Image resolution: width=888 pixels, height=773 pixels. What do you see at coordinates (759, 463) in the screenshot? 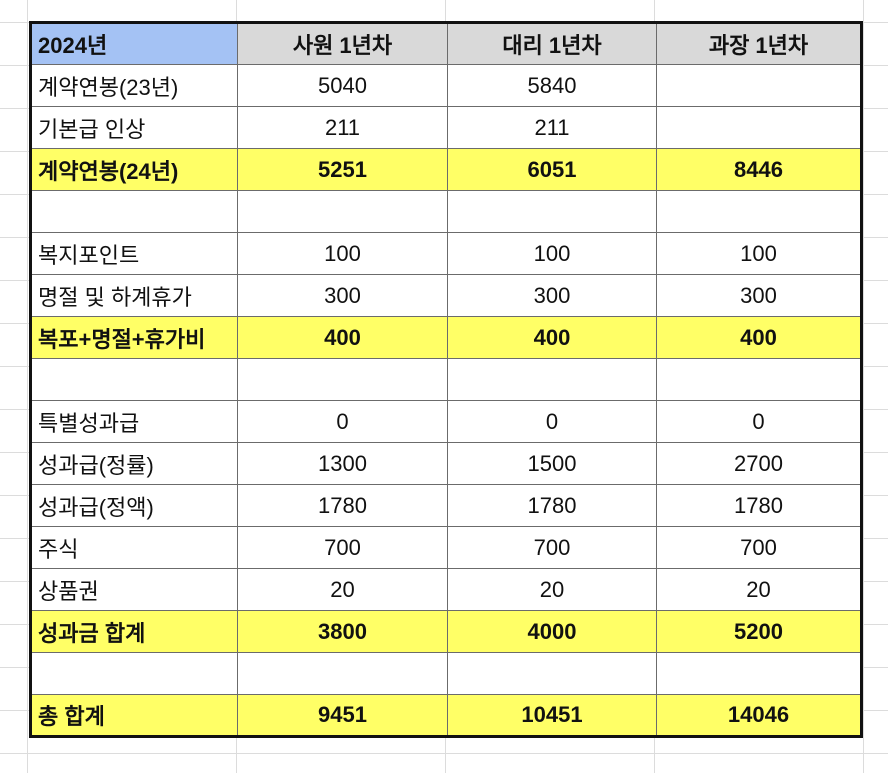
I see `value-cell: 2700` at bounding box center [759, 463].